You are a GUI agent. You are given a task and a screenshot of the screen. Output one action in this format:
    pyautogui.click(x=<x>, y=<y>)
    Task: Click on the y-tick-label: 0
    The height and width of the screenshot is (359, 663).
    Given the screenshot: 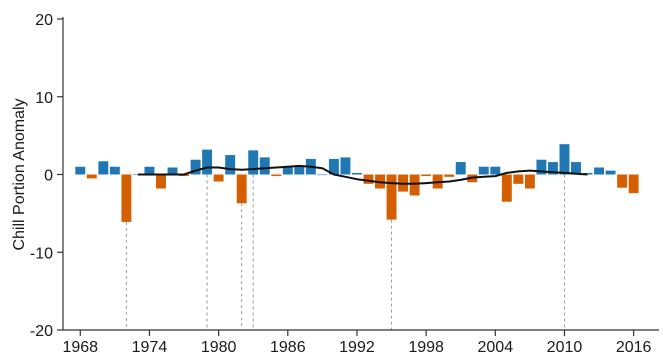 What is the action you would take?
    pyautogui.click(x=48, y=176)
    